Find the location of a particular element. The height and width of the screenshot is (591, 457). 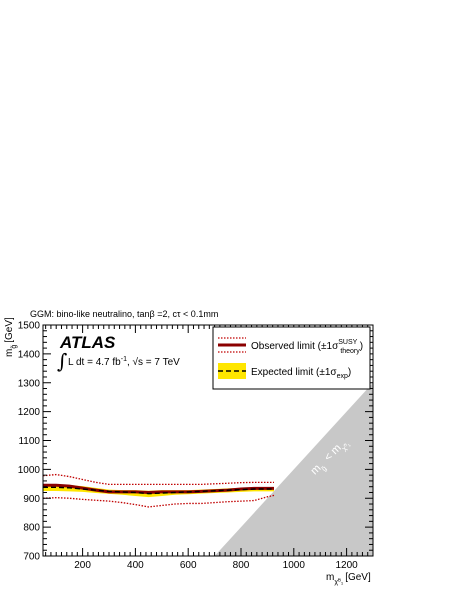

x-tick-label: 400 is located at coordinates (135, 565).